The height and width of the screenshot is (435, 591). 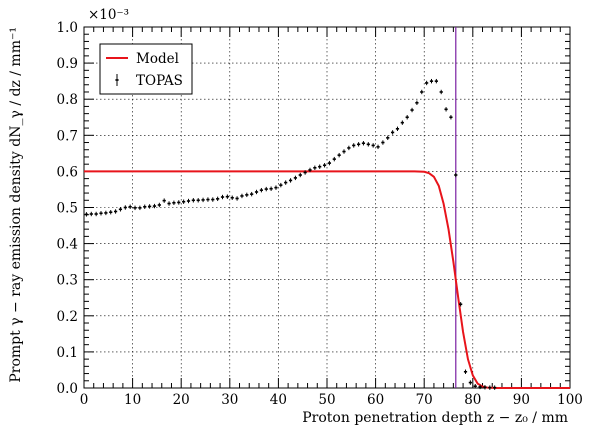 I want to click on y-tick-label: 0.2, so click(x=67, y=317).